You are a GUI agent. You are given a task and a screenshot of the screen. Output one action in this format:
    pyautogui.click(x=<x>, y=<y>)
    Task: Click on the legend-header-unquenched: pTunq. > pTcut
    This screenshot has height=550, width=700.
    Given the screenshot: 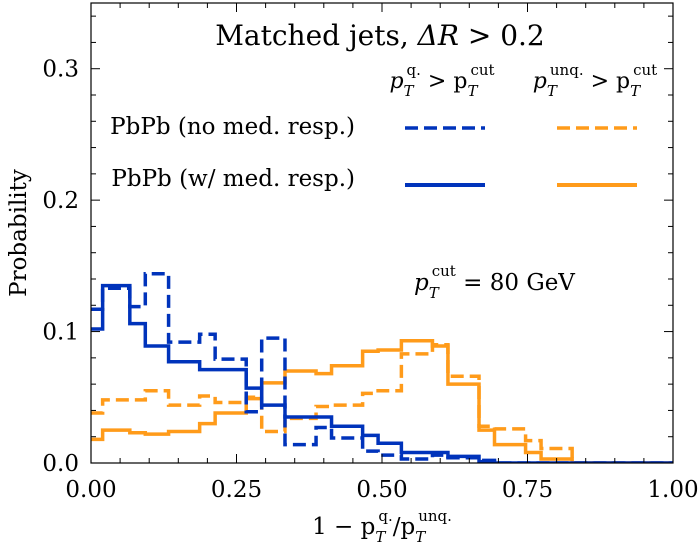 What is the action you would take?
    pyautogui.click(x=595, y=80)
    